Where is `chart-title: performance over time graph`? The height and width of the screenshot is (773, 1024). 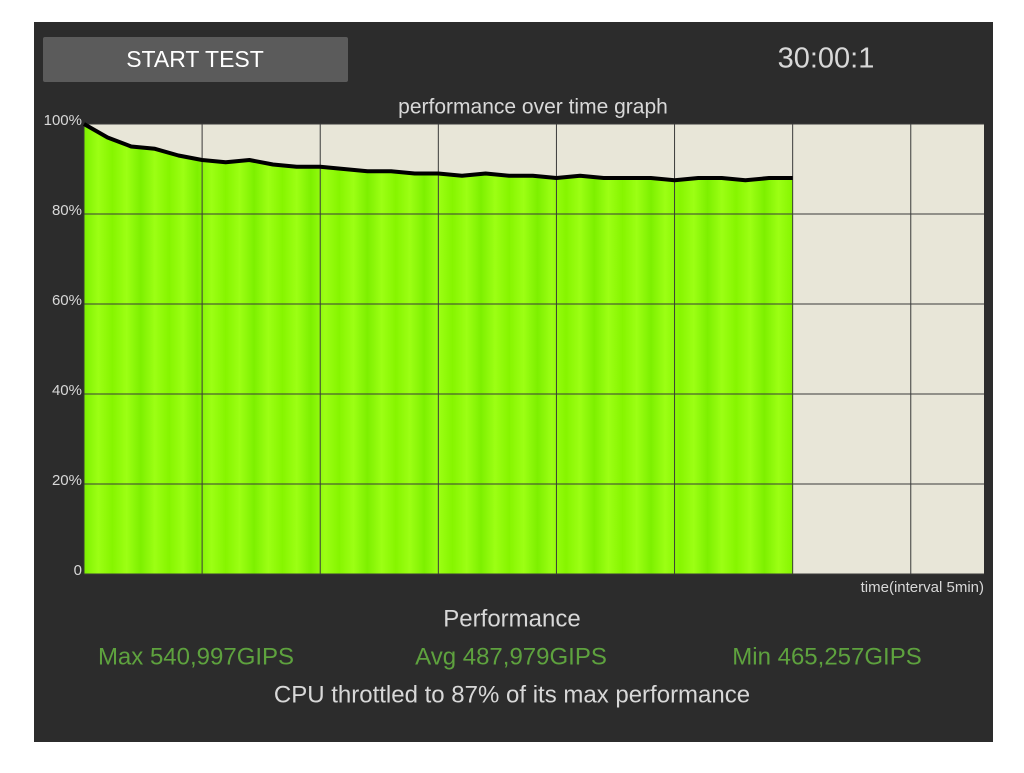
chart-title: performance over time graph is located at coordinates (533, 107).